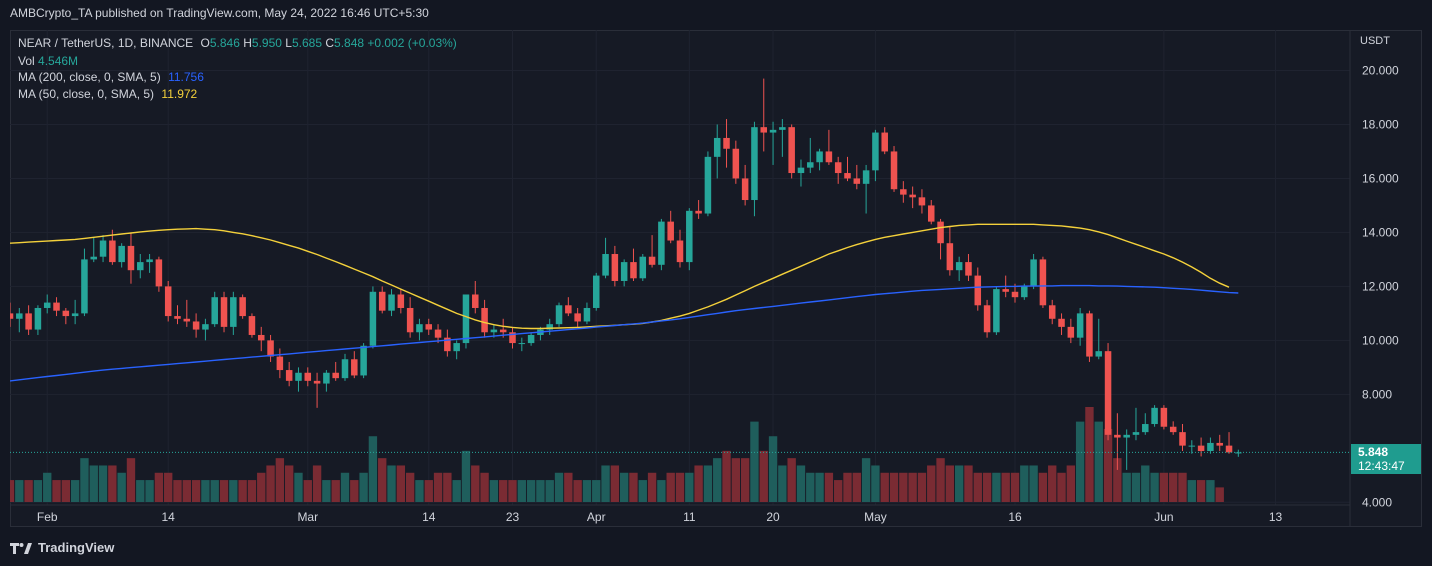  Describe the element at coordinates (62, 547) in the screenshot. I see `tradingview-logo: TradingView` at that location.